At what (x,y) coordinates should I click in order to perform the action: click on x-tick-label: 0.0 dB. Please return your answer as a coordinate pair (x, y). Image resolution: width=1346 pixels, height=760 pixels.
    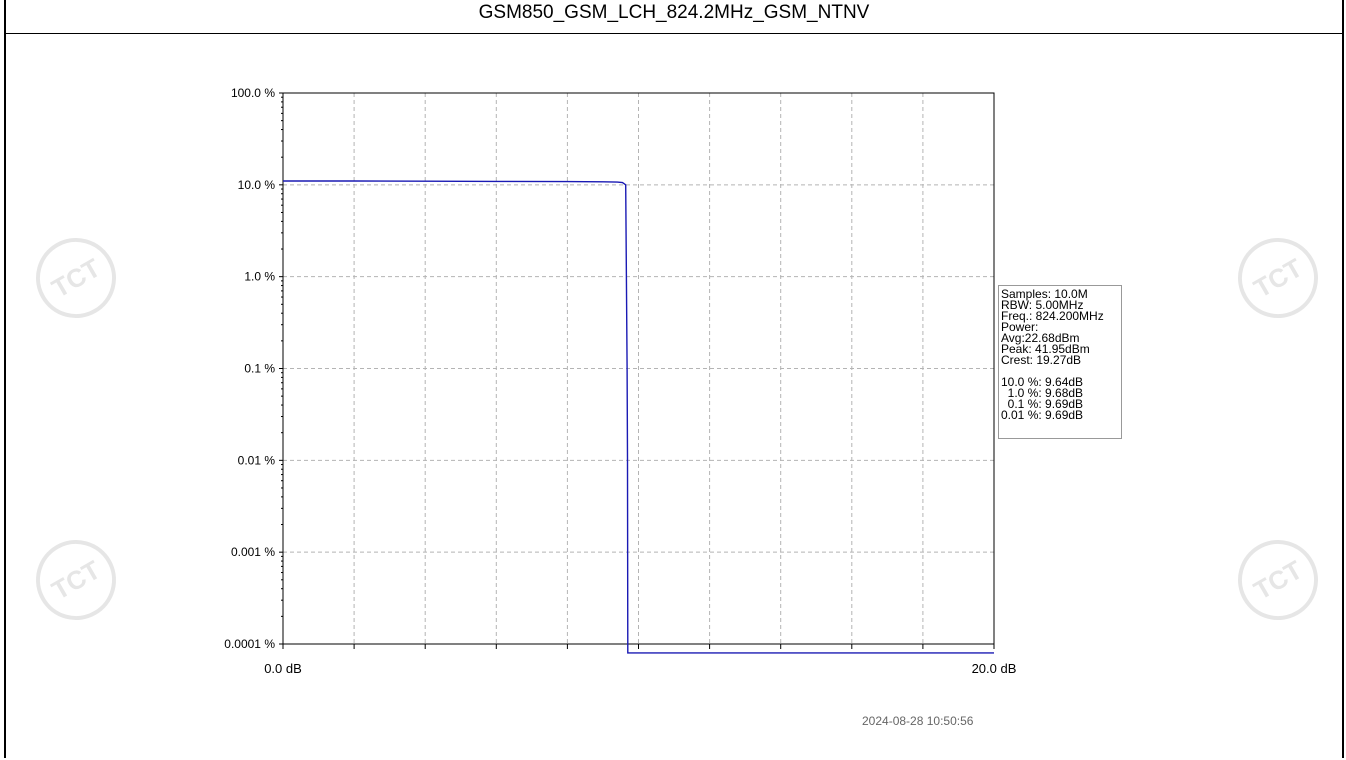
    Looking at the image, I should click on (283, 668).